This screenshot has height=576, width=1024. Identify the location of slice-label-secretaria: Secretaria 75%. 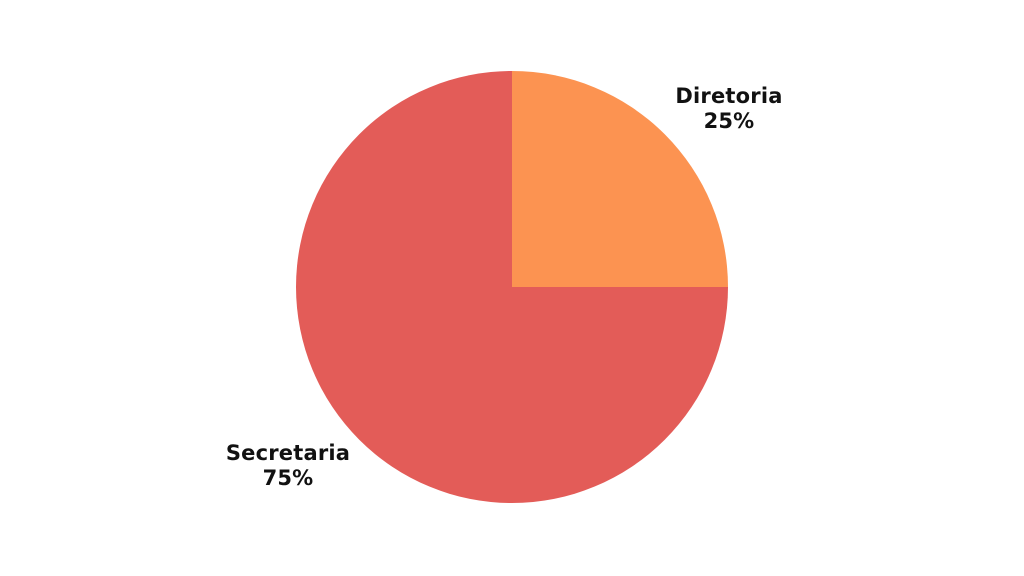
(288, 466).